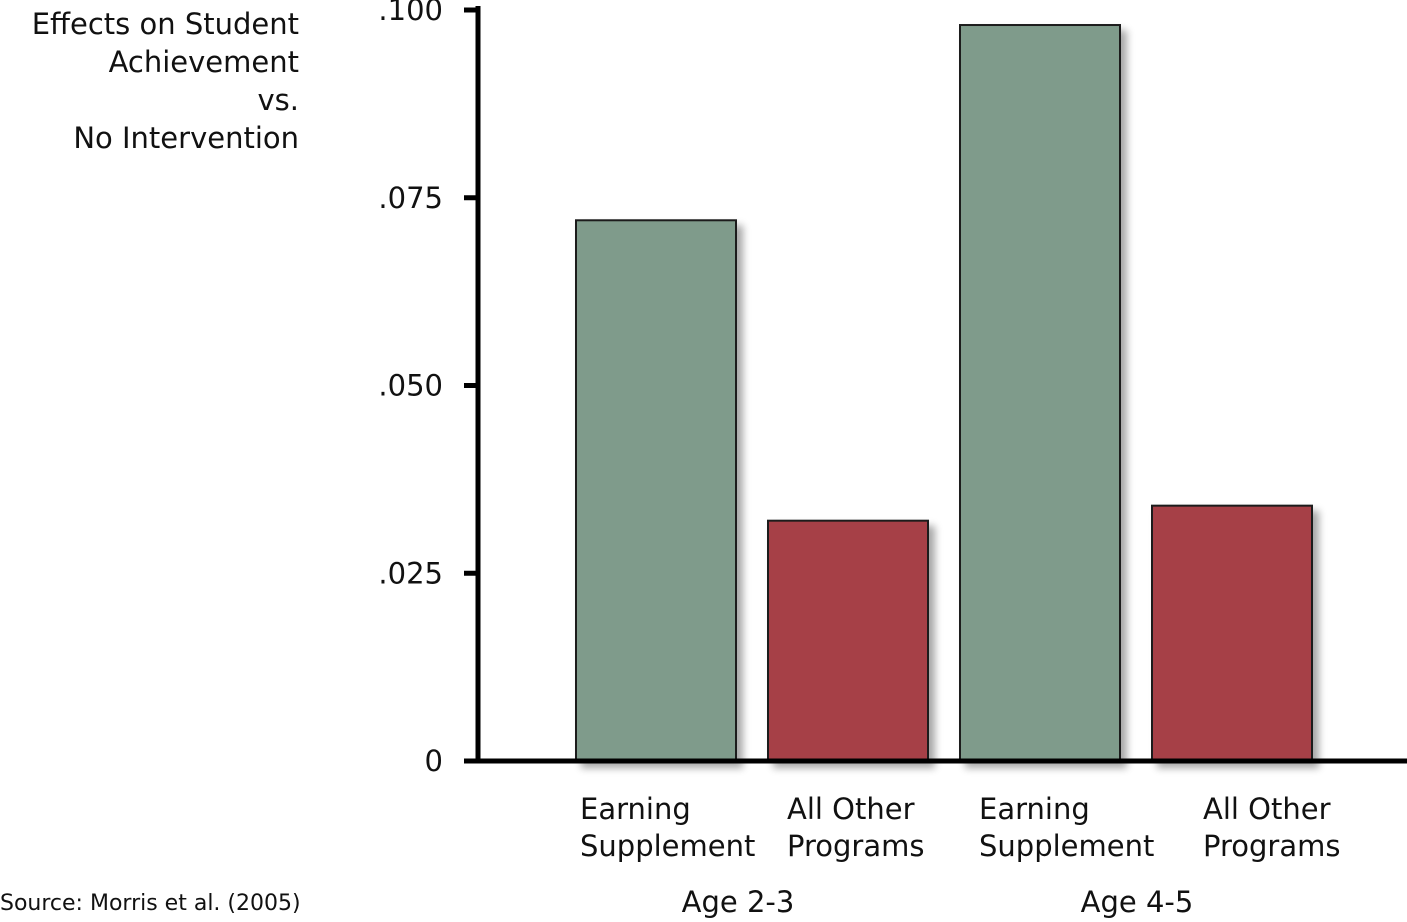 This screenshot has height=922, width=1407. I want to click on y-axis-ticks: 0 .025 .050 .075 .100, so click(428, 389).